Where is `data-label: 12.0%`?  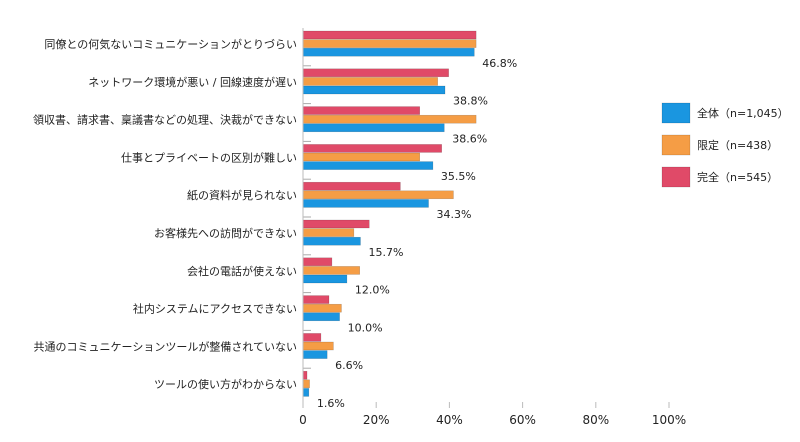 data-label: 12.0% is located at coordinates (372, 290).